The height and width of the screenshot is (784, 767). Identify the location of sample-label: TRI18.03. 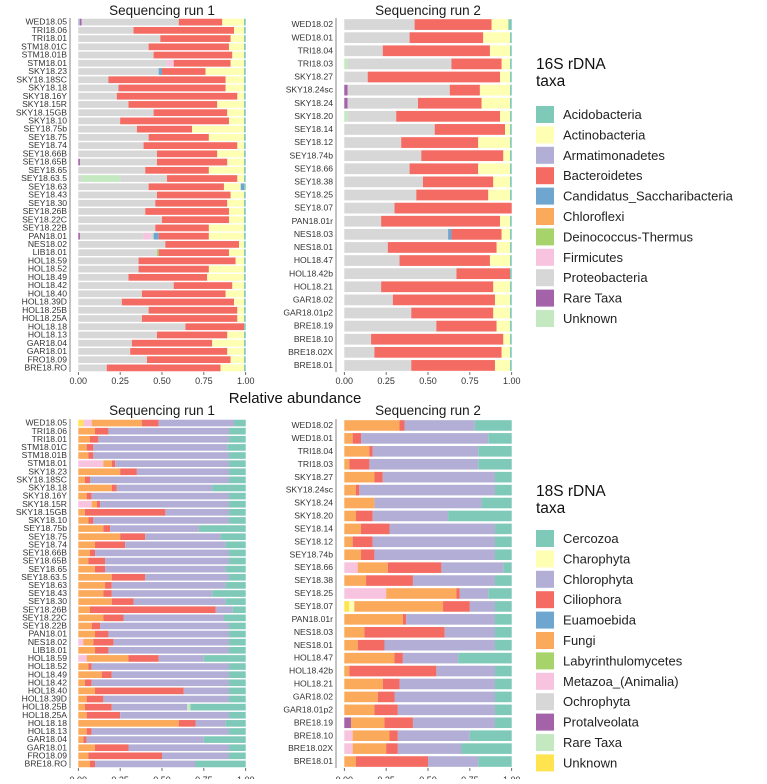
(316, 63).